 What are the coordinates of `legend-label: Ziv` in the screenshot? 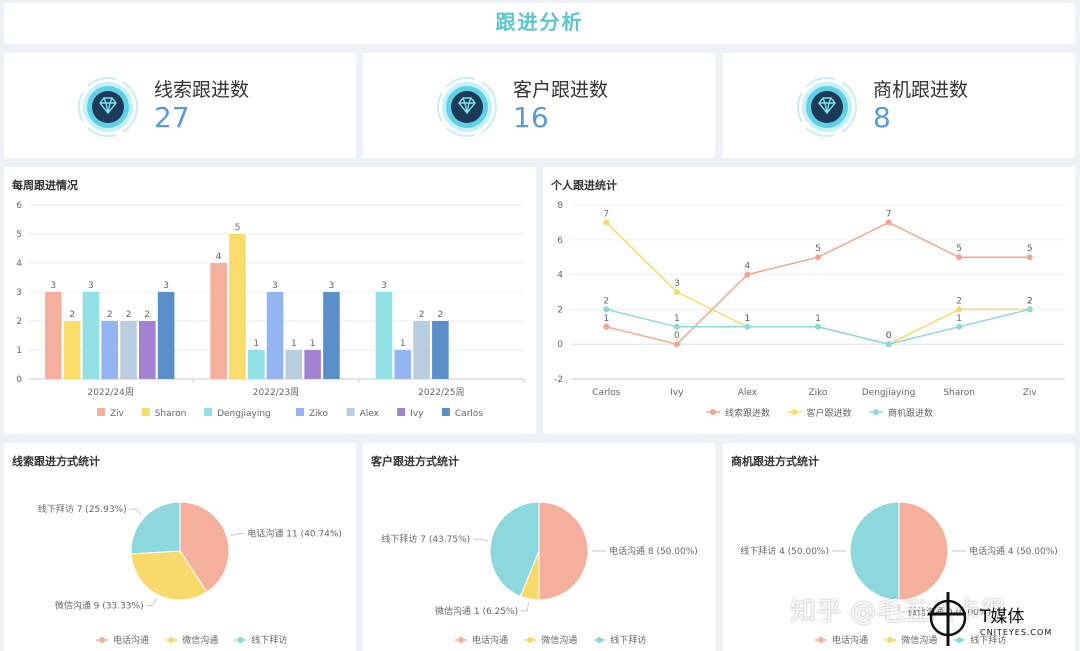 It's located at (117, 414).